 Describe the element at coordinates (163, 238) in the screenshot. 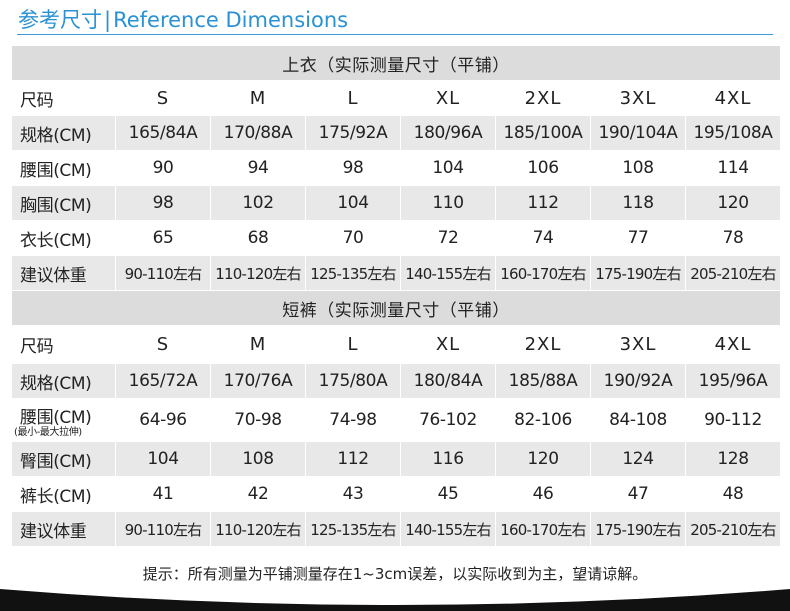

I see `top-cell: 65` at that location.